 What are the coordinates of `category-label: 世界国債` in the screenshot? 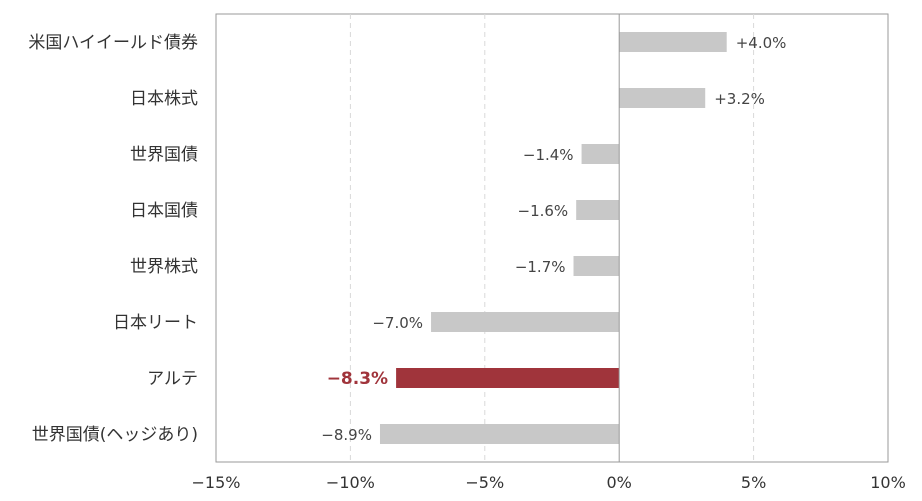 It's located at (164, 155).